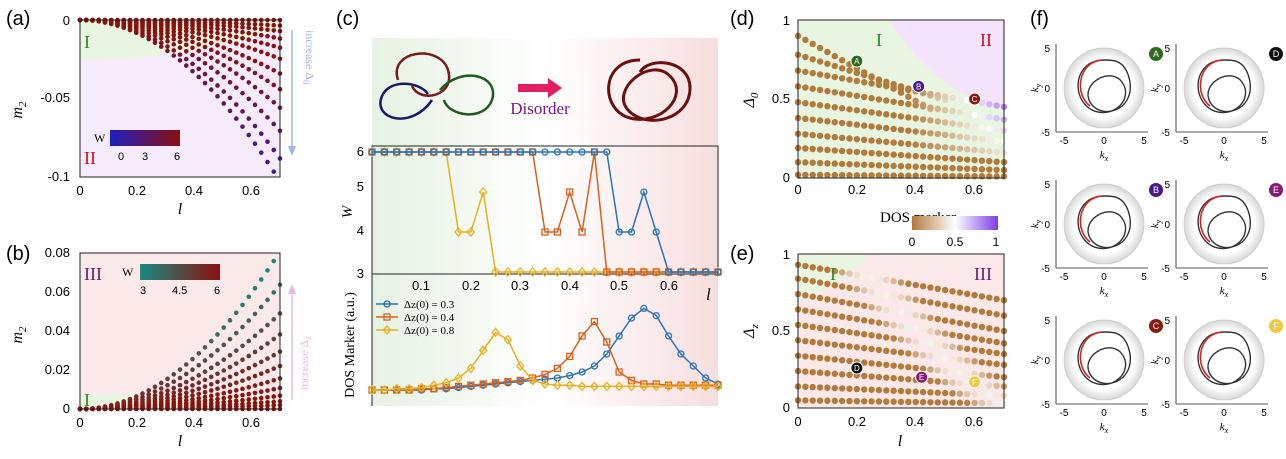 Image resolution: width=1286 pixels, height=459 pixels. I want to click on a-region-I-label: I, so click(87, 42).